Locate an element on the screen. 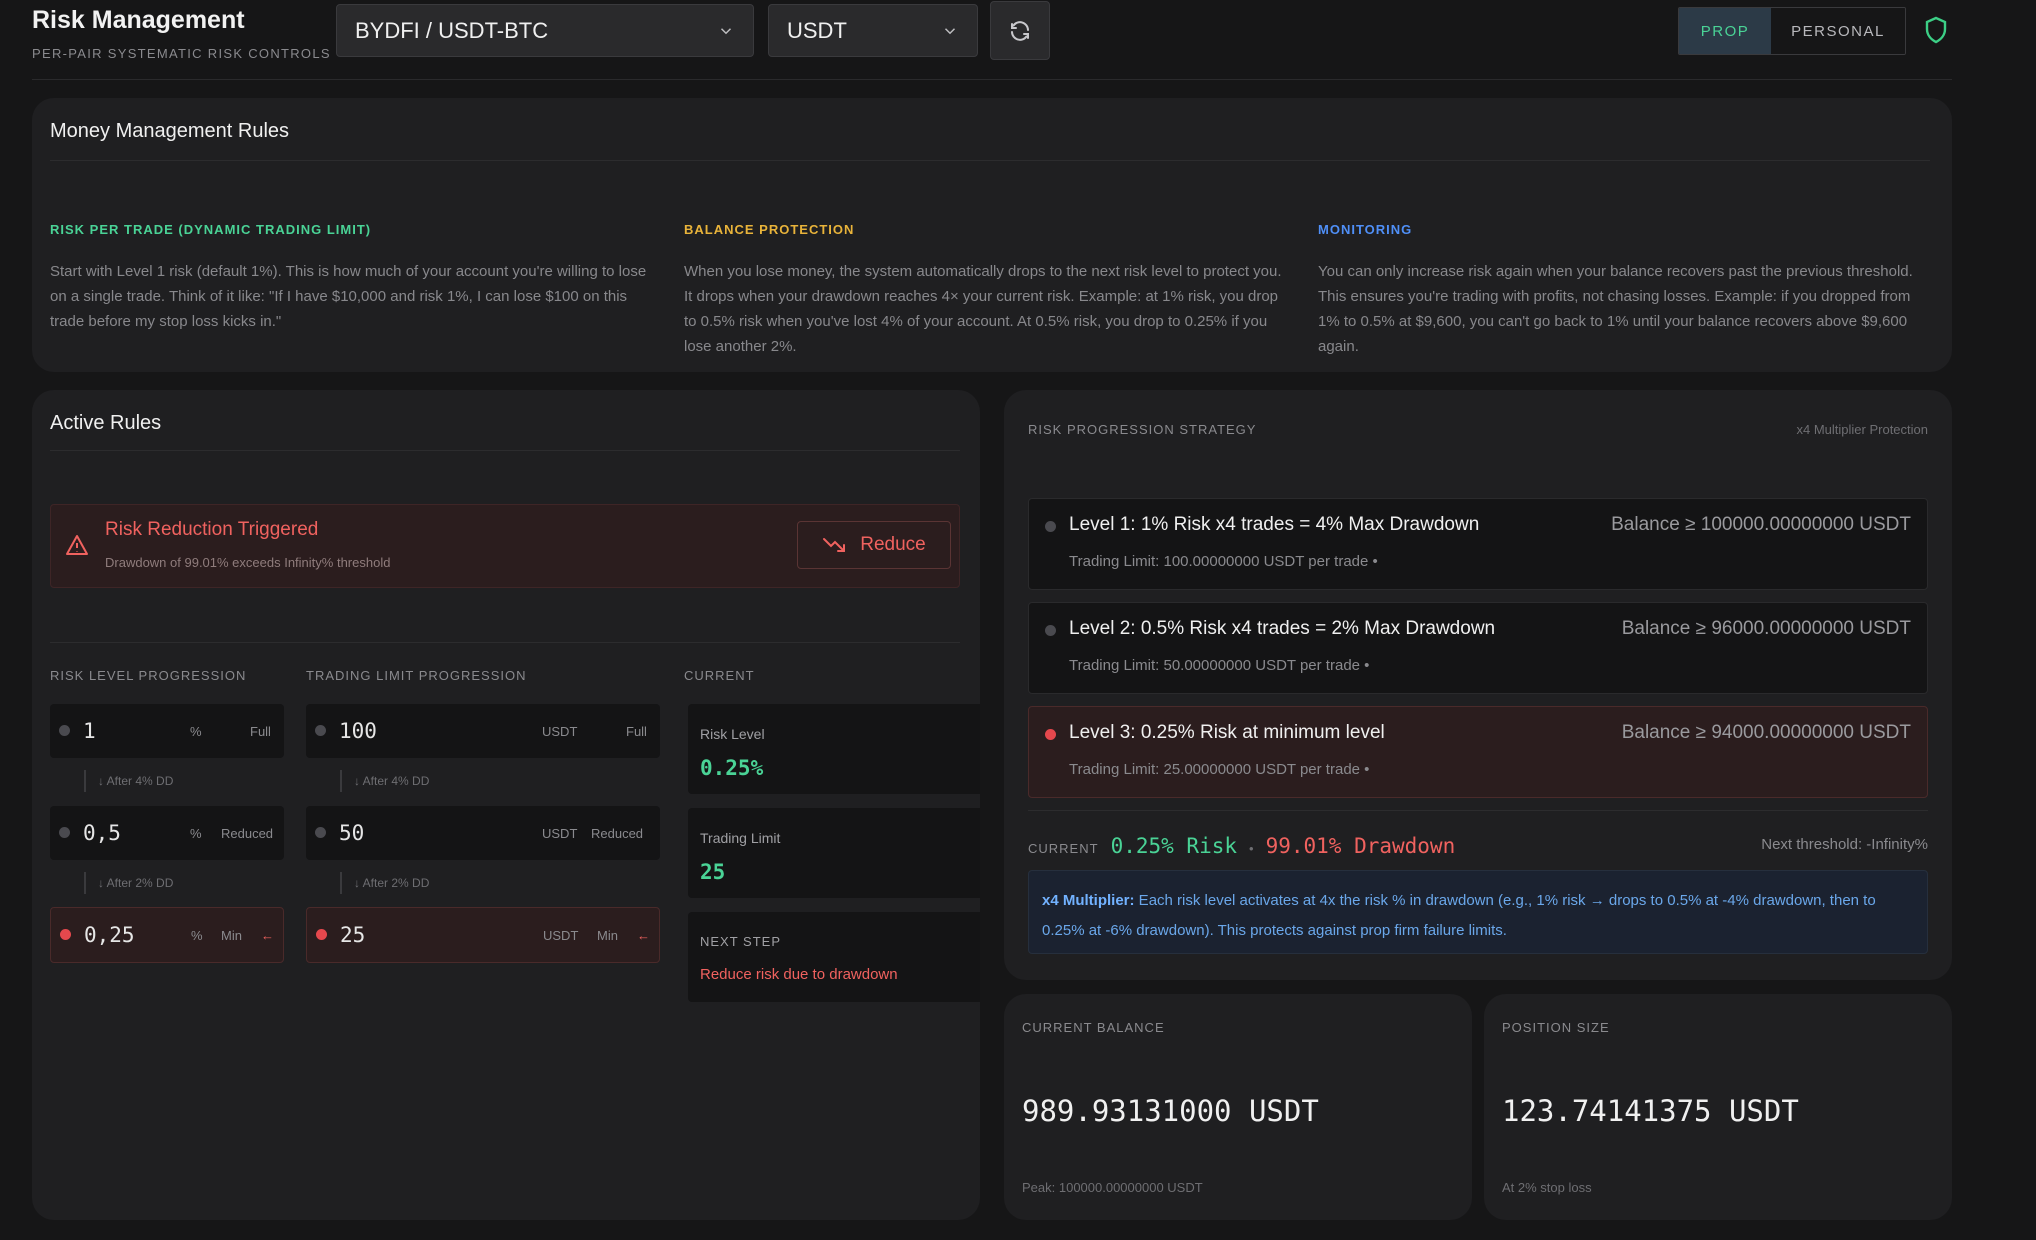 The width and height of the screenshot is (2036, 1240). risk-level-value: 1 is located at coordinates (89, 731).